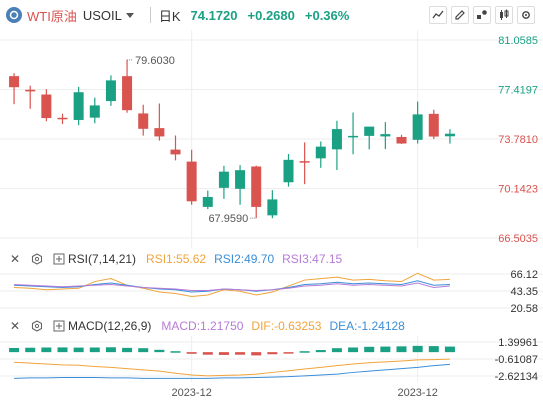 This screenshot has width=543, height=404. I want to click on period-selector: 日K, so click(169, 16).